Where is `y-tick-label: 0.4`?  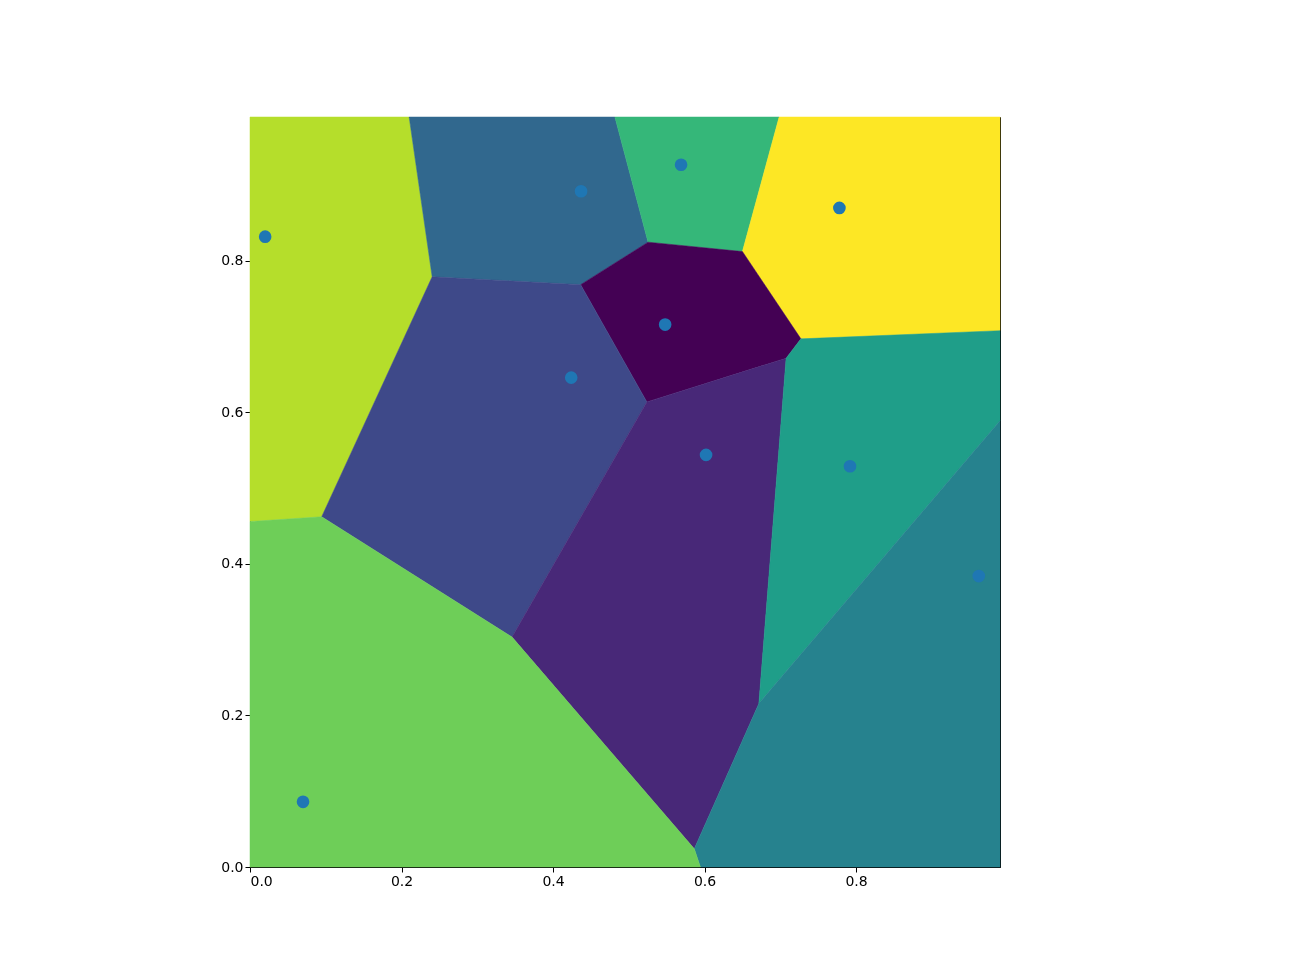 y-tick-label: 0.4 is located at coordinates (232, 563).